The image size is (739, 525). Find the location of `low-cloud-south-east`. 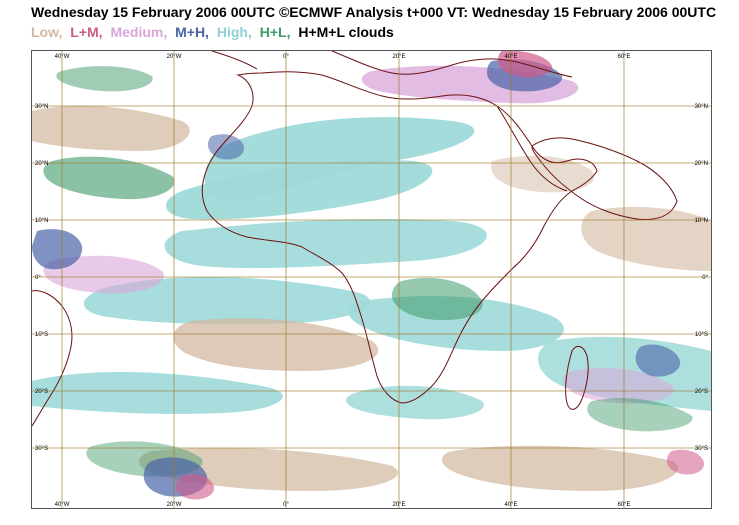

low-cloud-south-east is located at coordinates (560, 468).